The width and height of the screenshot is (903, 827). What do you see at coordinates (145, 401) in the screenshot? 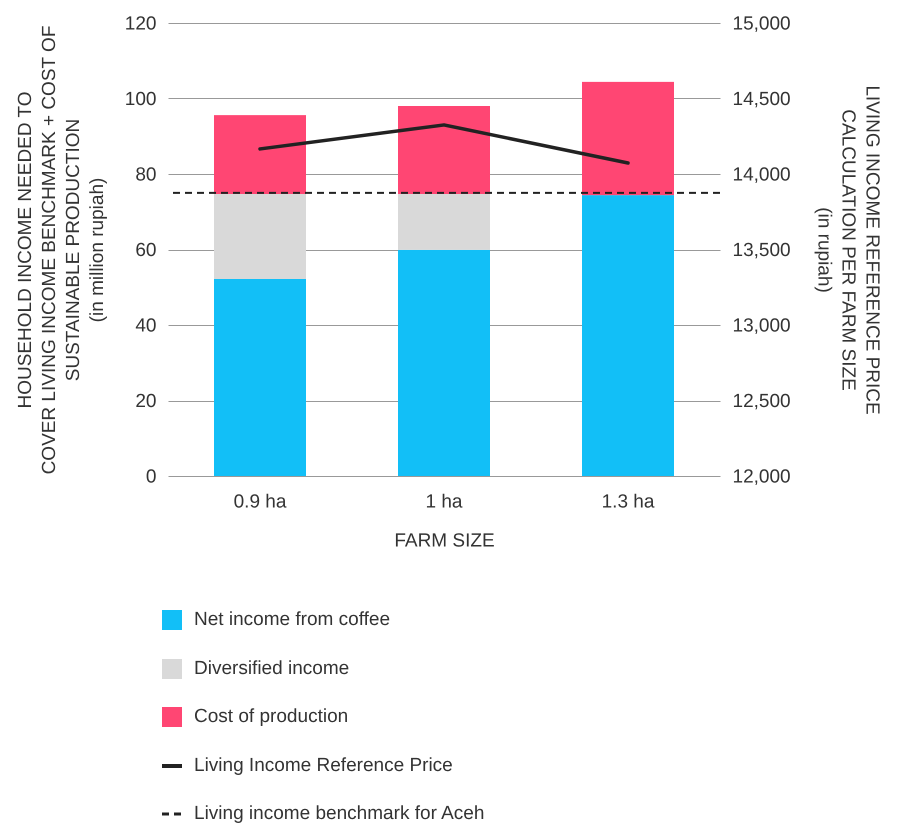
I see `y-tick-label: 20` at bounding box center [145, 401].